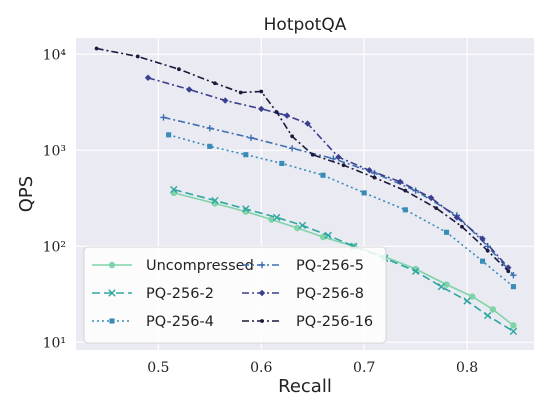  Describe the element at coordinates (26, 194) in the screenshot. I see `y-axis-label: QPS` at that location.